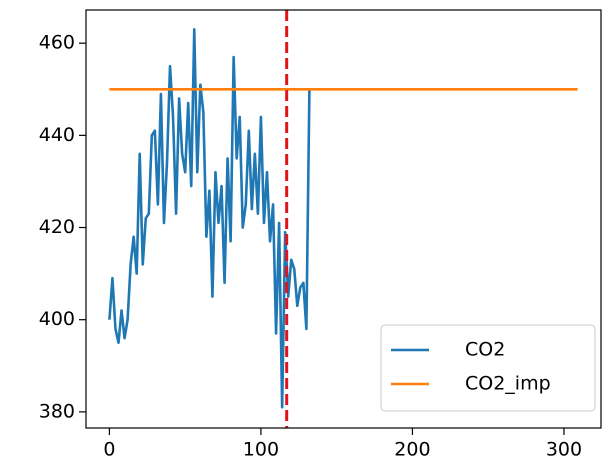 The image size is (603, 473). What do you see at coordinates (485, 350) in the screenshot?
I see `legend-label: CO2` at bounding box center [485, 350].